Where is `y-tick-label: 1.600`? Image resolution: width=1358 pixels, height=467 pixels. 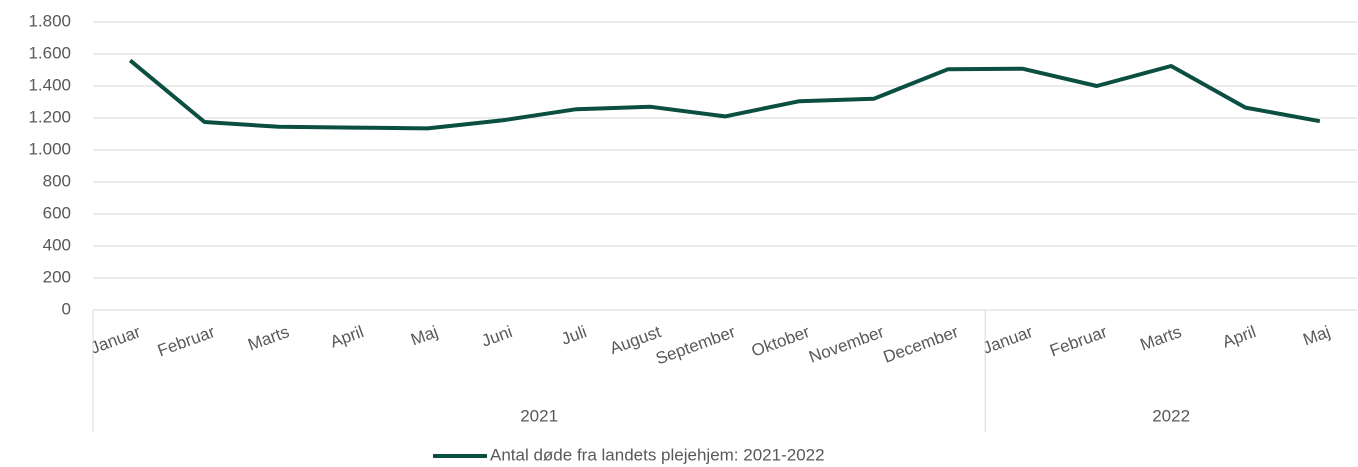 y-tick-label: 1.600 is located at coordinates (49, 52).